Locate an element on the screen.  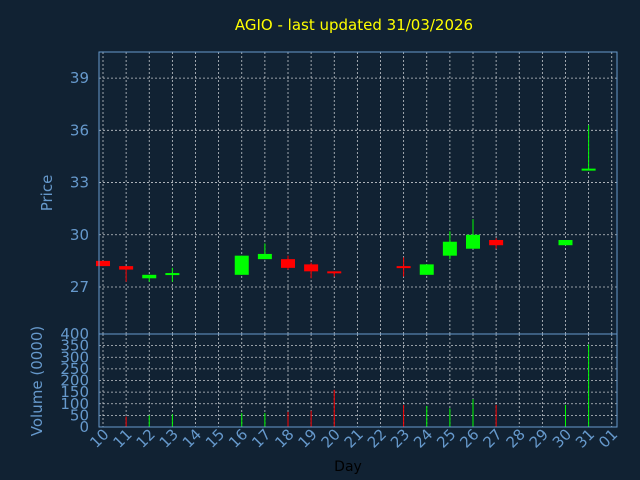
price-y-tick-label: 39 is located at coordinates (79, 78).